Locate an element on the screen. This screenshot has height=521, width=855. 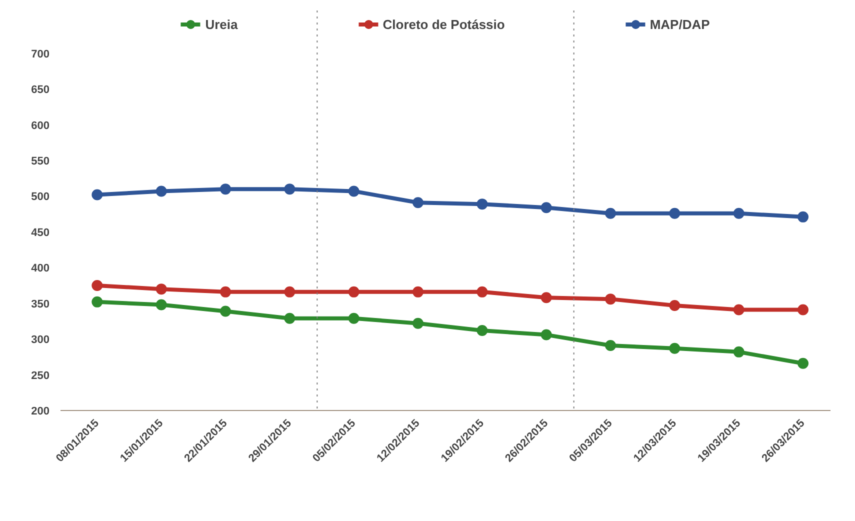
y-tick-label: 350 is located at coordinates (40, 304).